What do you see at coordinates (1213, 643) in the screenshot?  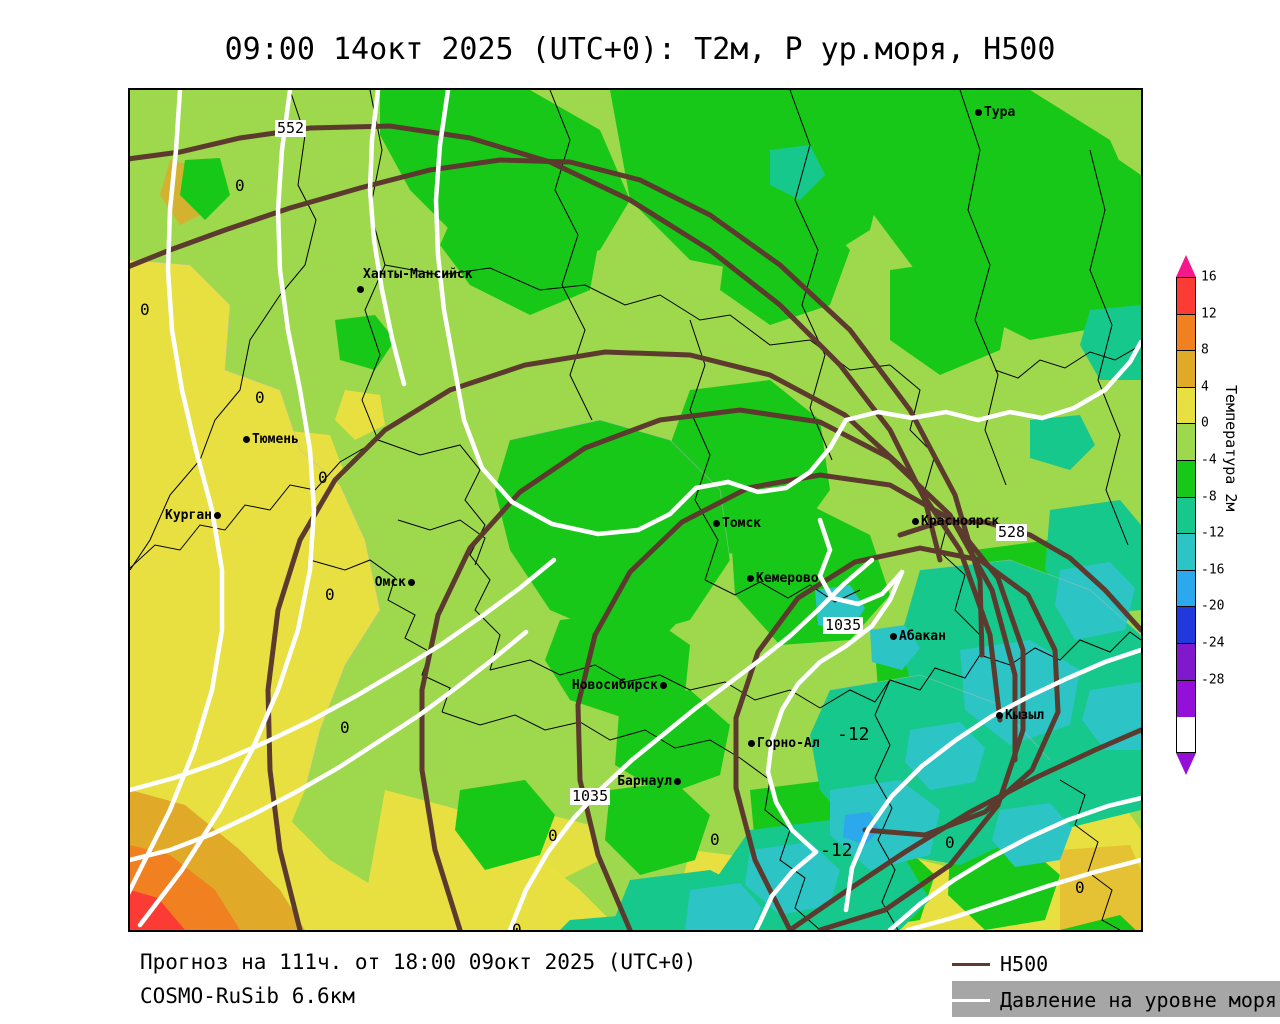 I see `colorbar-tick: -24` at bounding box center [1213, 643].